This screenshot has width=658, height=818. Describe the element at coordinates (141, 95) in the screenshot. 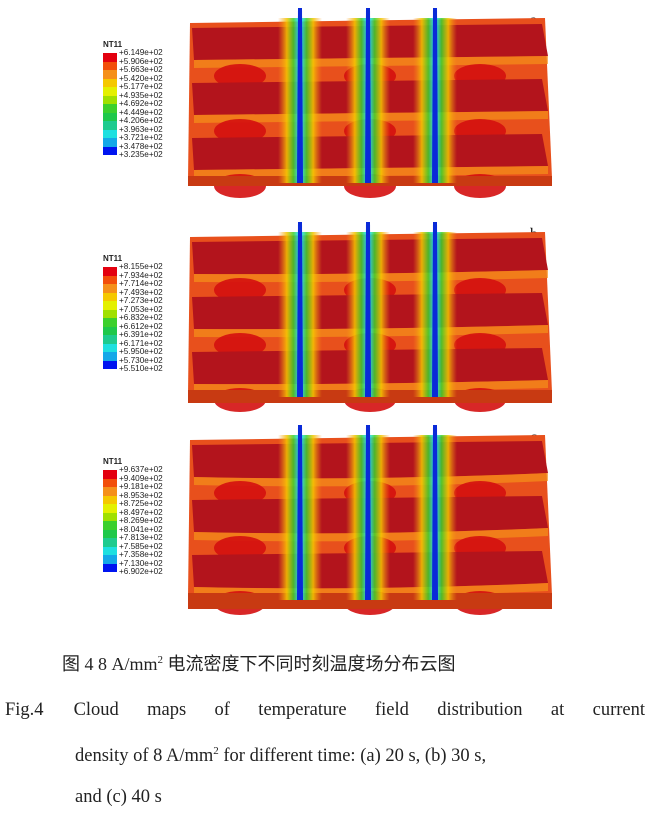

I see `legend-tick: +4.935e+02` at that location.